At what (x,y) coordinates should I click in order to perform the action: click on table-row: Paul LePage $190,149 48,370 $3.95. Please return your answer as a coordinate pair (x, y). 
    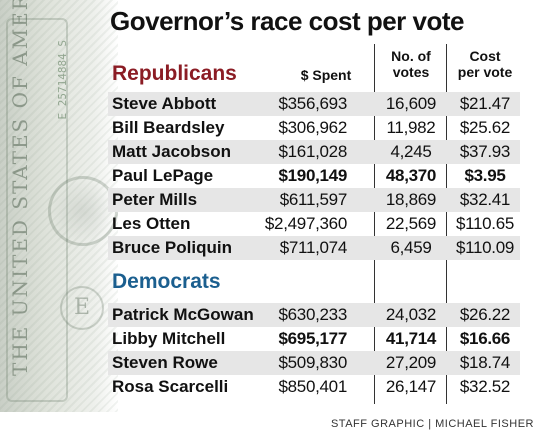
    Looking at the image, I should click on (314, 176).